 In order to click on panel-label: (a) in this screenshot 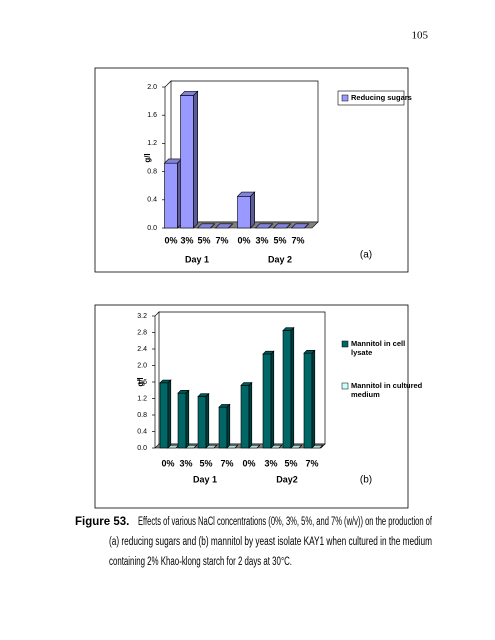, I will do `click(366, 255)`.